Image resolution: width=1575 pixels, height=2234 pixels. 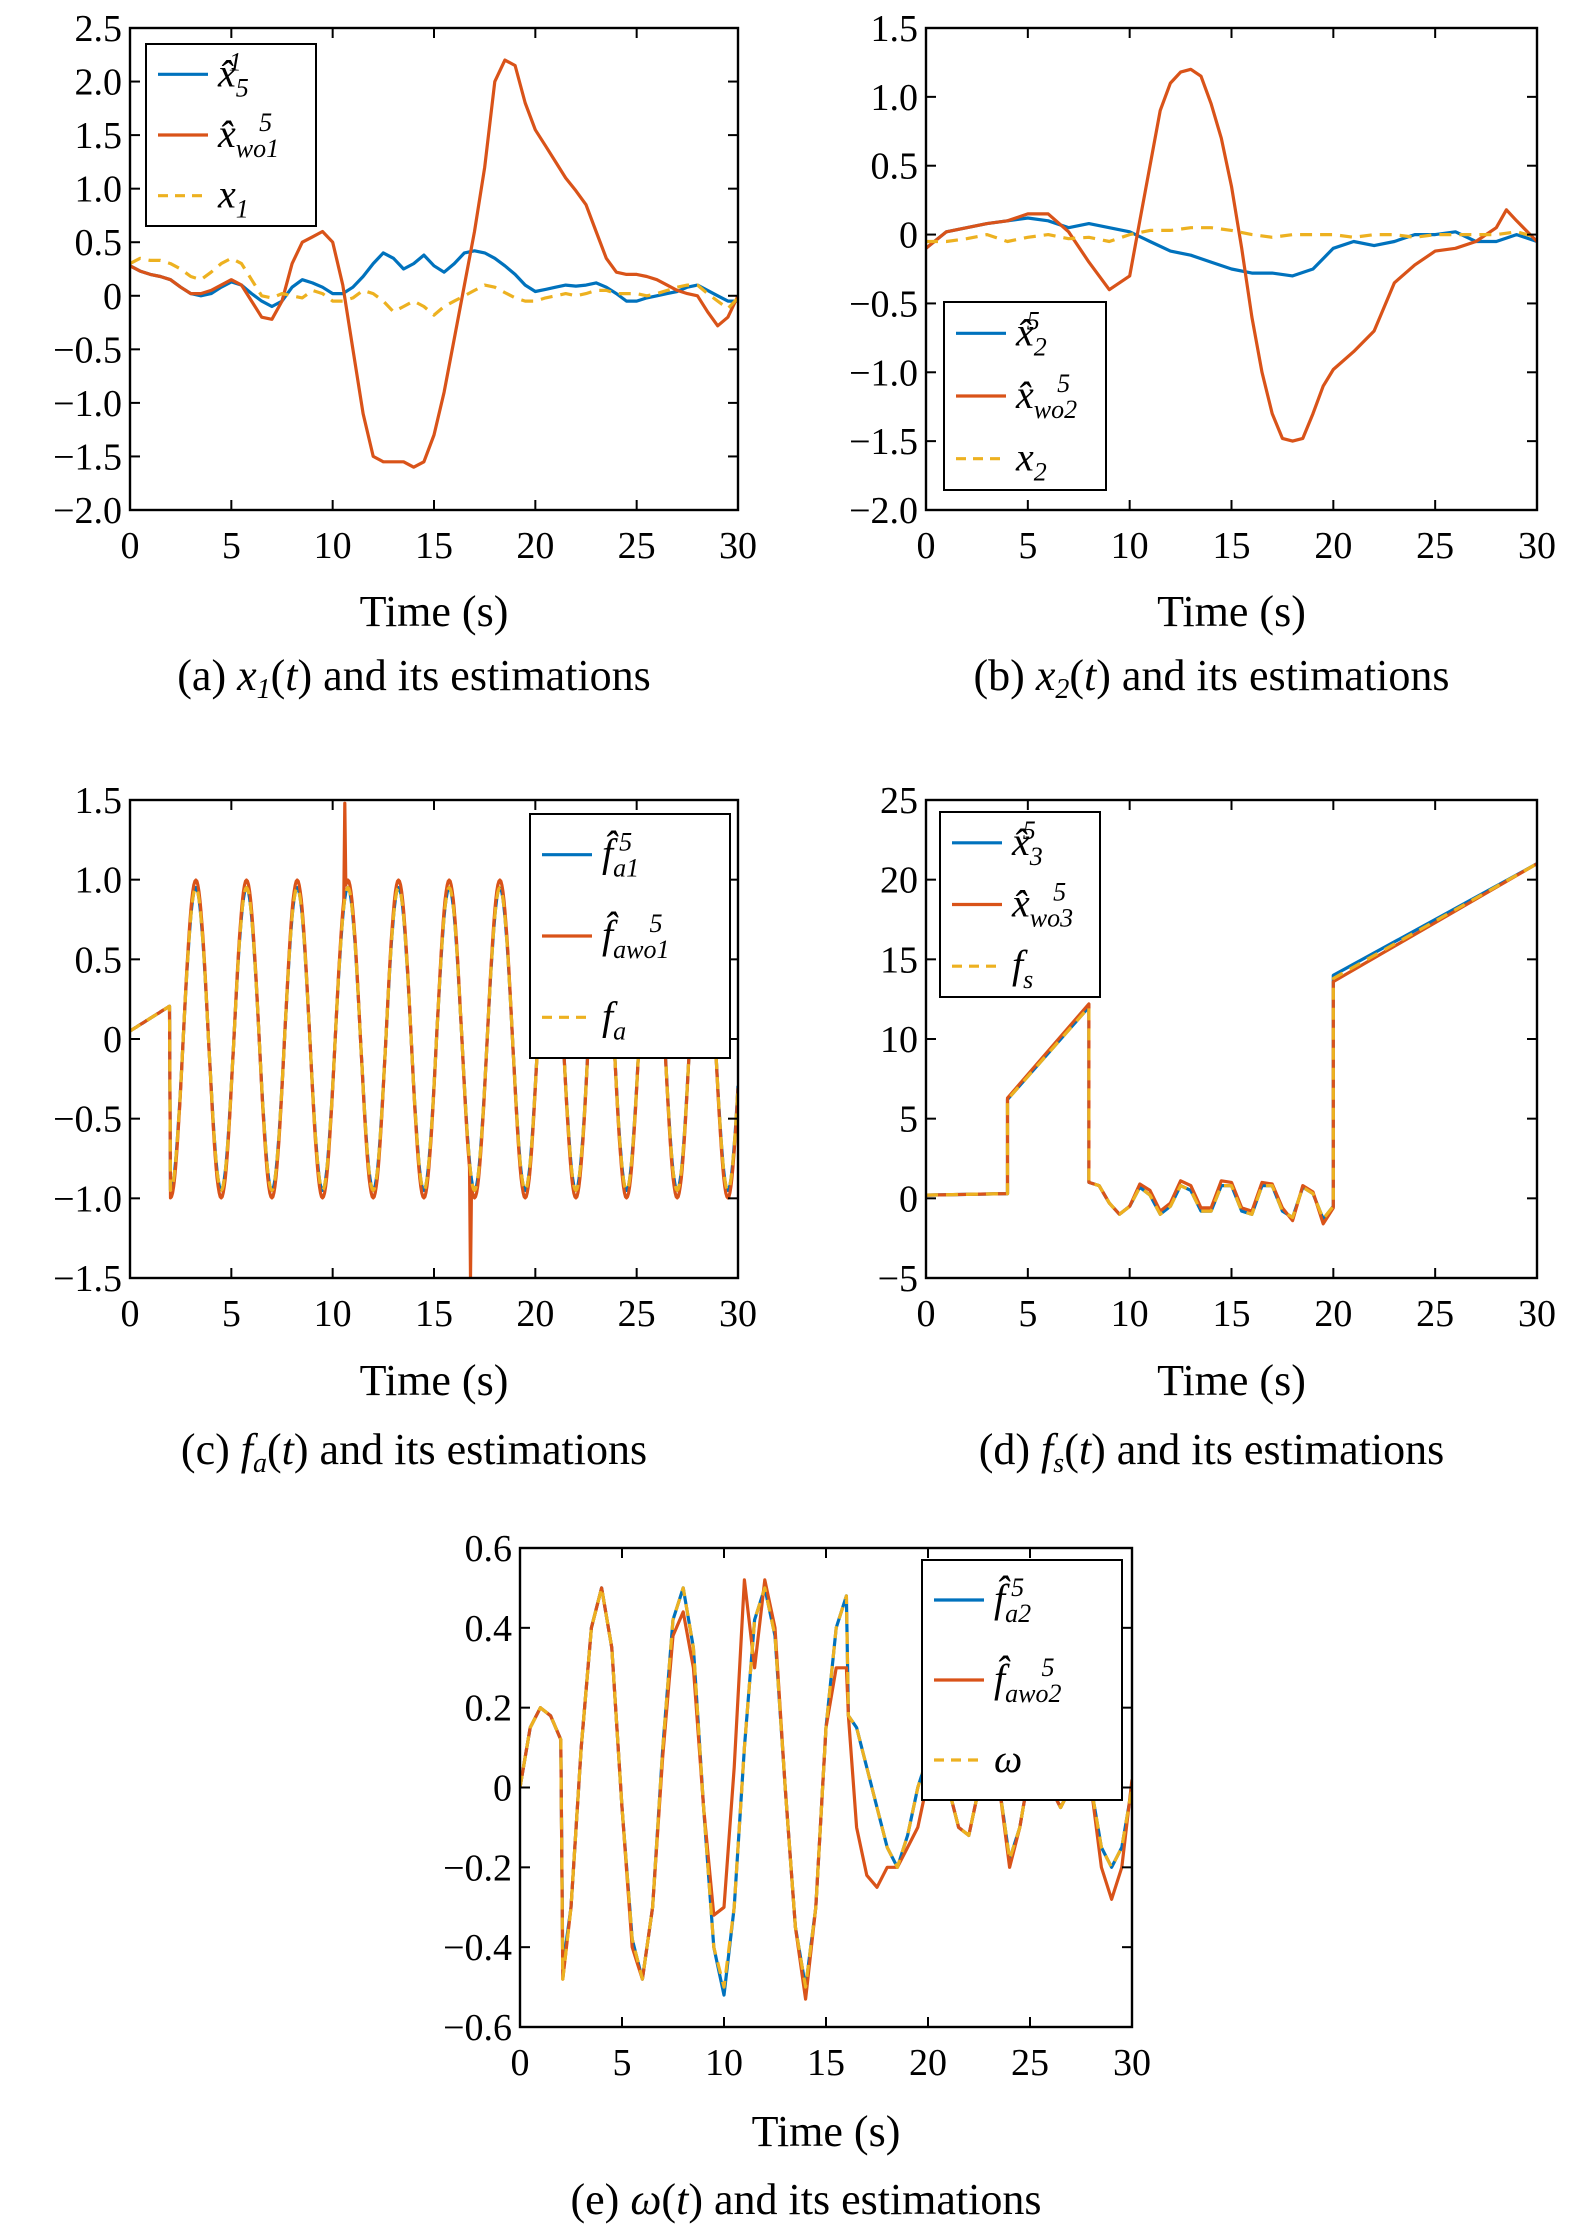 What do you see at coordinates (99, 29) in the screenshot?
I see `y-tick-label: 2.5` at bounding box center [99, 29].